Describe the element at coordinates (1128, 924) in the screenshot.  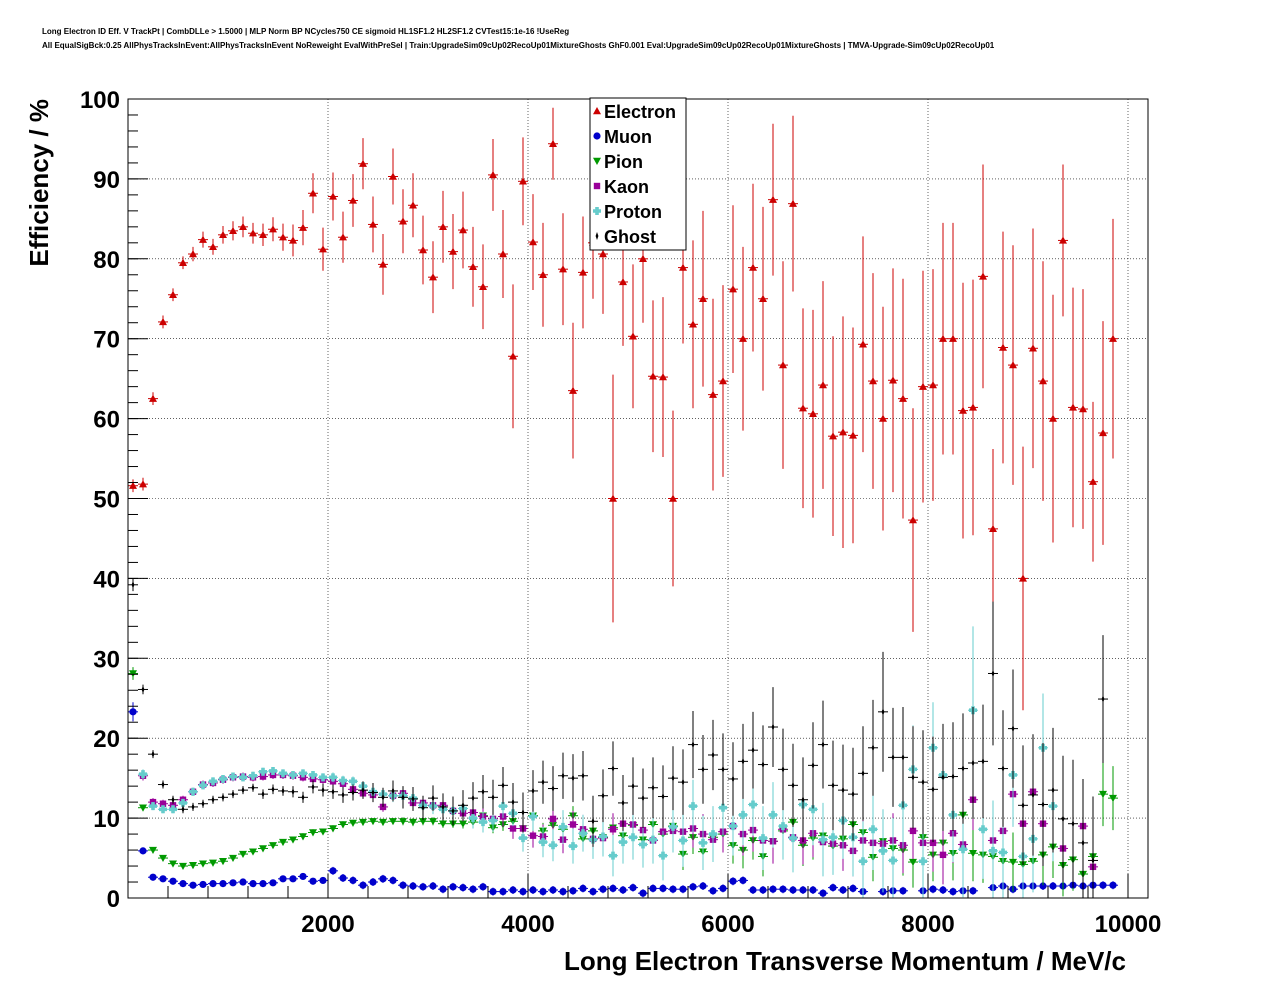
I see `x-tick-label: 10000` at that location.